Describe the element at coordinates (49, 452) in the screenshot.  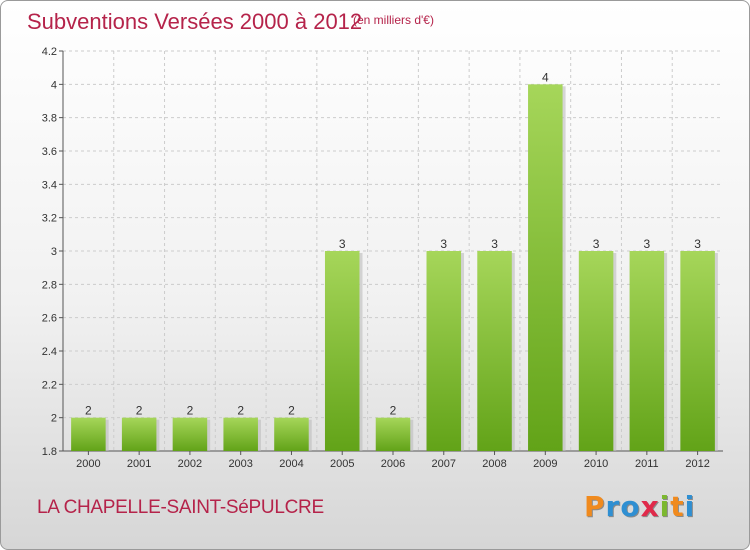
I see `y-tick-label: 1.8` at that location.